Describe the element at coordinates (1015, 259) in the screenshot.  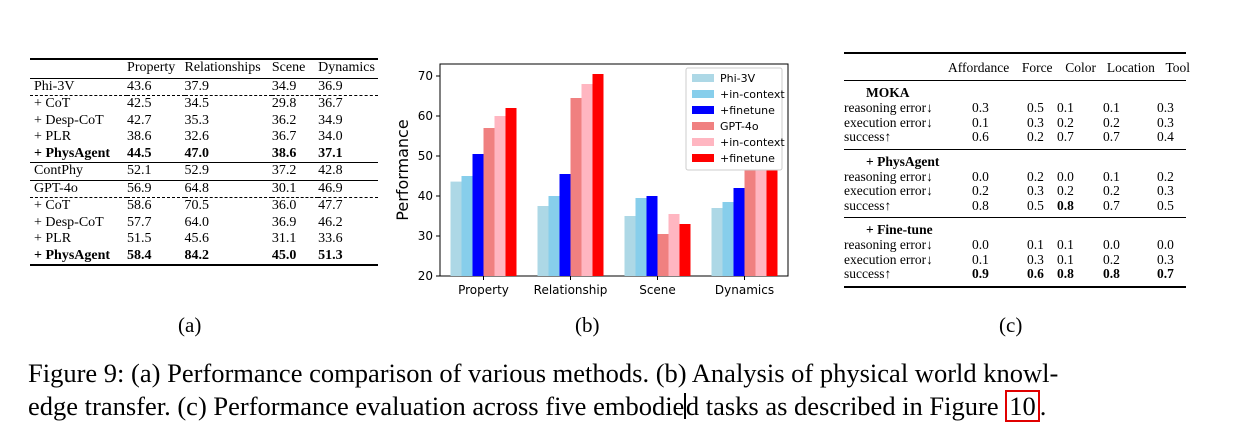
I see `table-row: execution error↓ 0.1 0.3 0.1 0.2 0.3` at that location.